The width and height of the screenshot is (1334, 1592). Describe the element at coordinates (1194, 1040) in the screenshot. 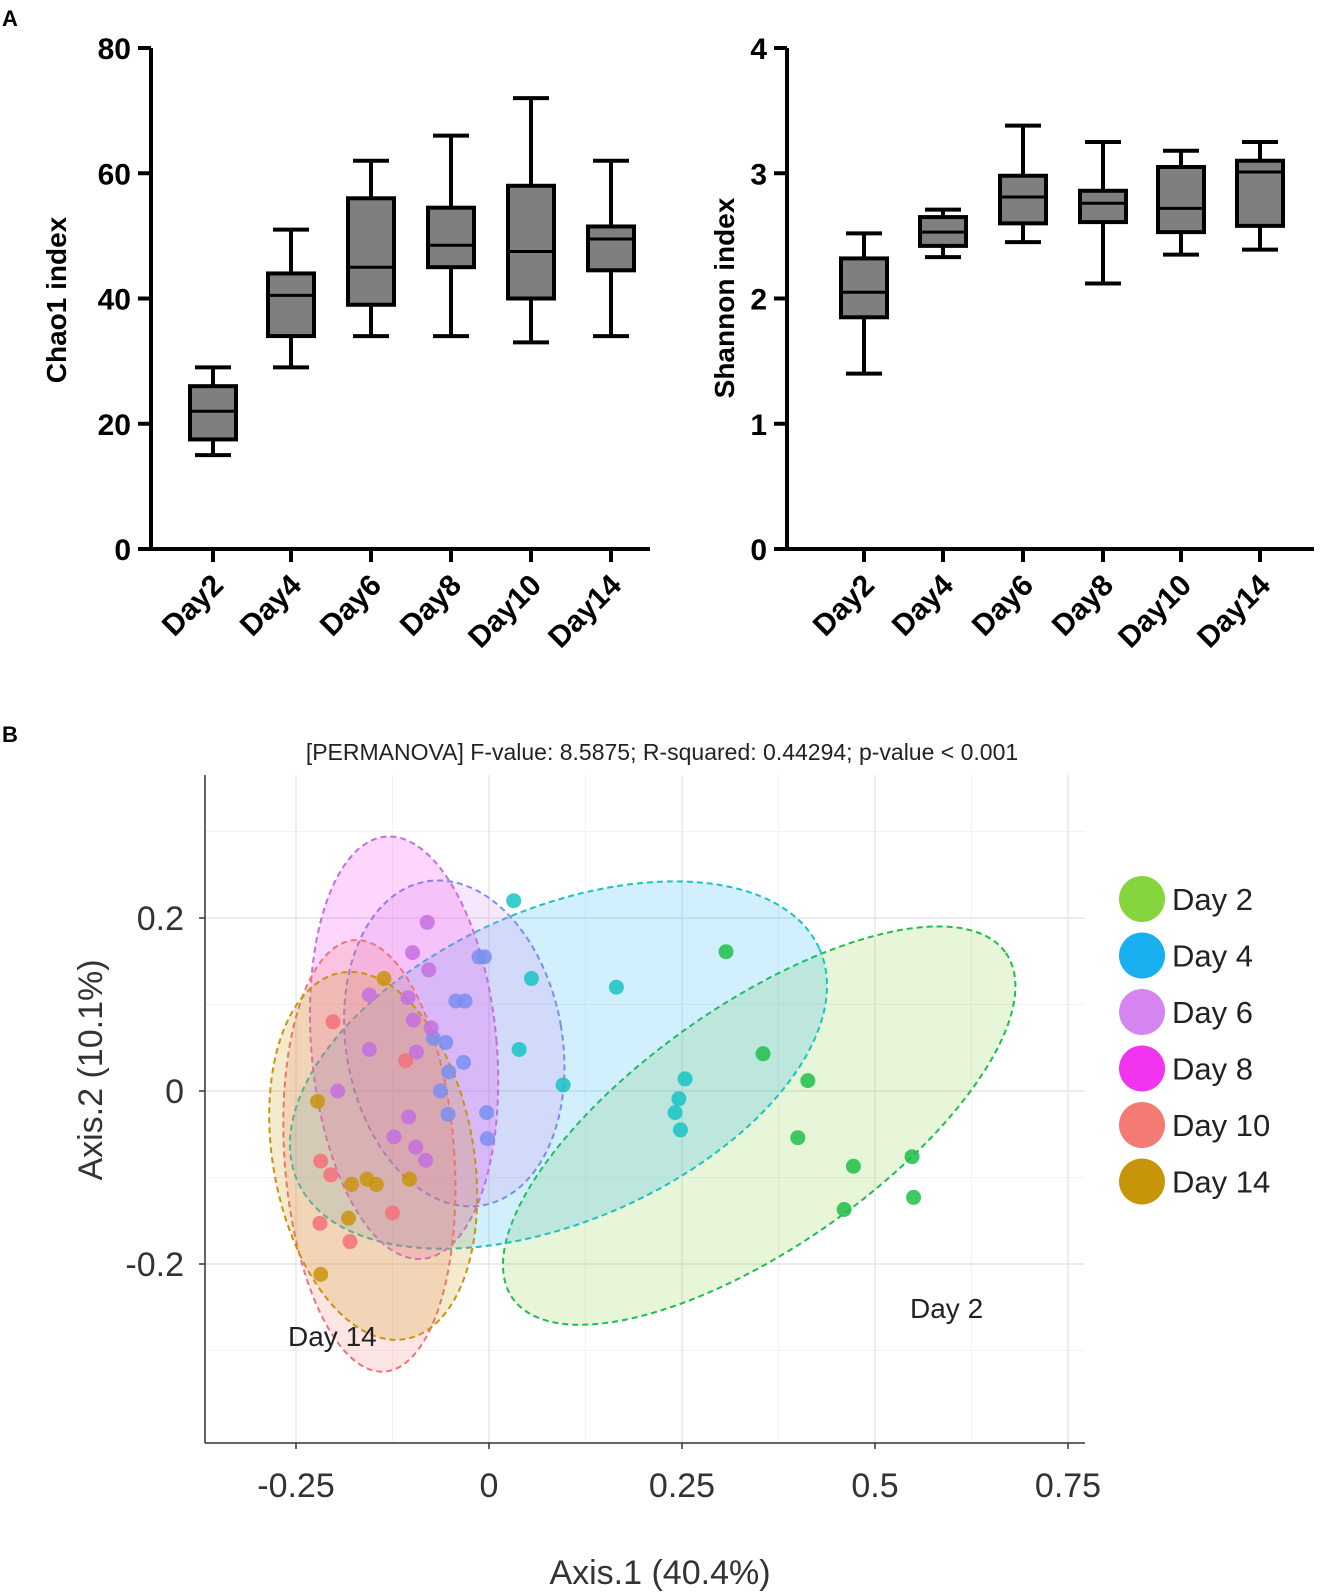

I see `legend: Day 2 Day 4 Day 6 Day 8 Day 10 Day 14` at that location.